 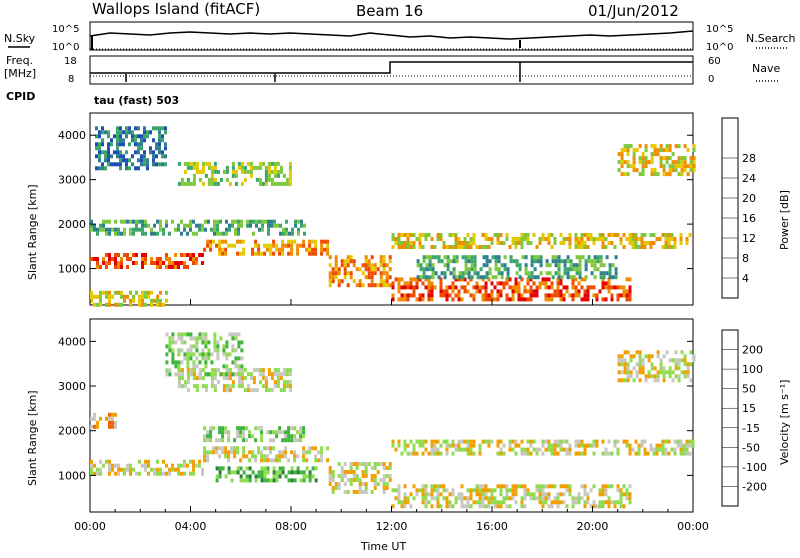 What do you see at coordinates (72, 431) in the screenshot?
I see `velocity-ytick-label-1: 2000` at bounding box center [72, 431].